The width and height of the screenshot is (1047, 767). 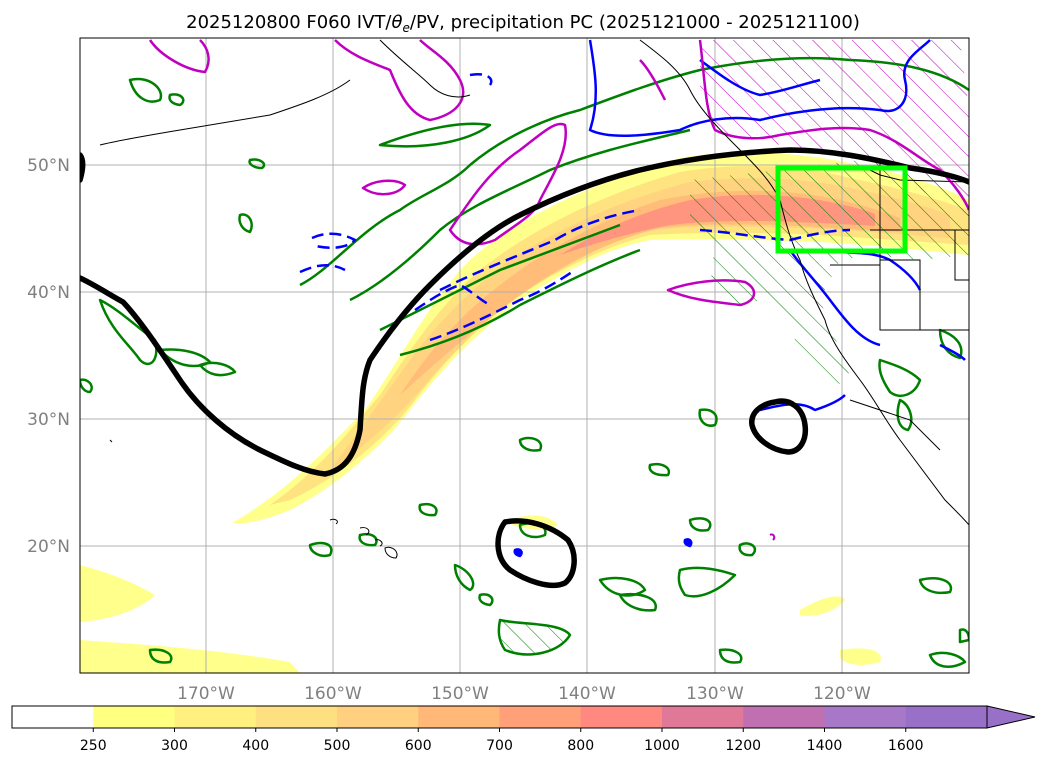 What do you see at coordinates (524, 694) in the screenshot?
I see `lon-tick-labels: 170°W 160°W 150°W 140°W 130°W 120°W` at bounding box center [524, 694].